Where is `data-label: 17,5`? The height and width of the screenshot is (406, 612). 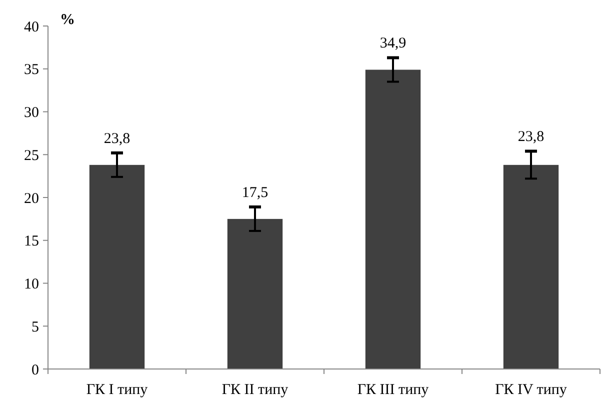 data-label: 17,5 is located at coordinates (255, 192).